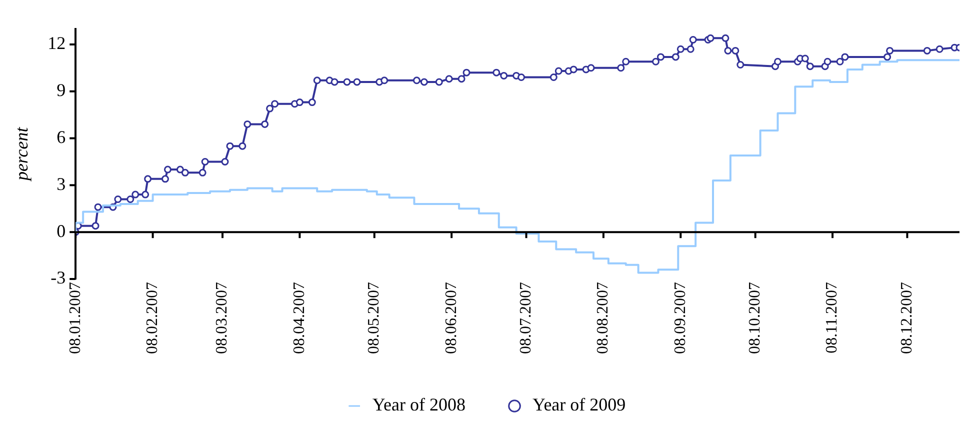 Image resolution: width=973 pixels, height=433 pixels. What do you see at coordinates (22, 154) in the screenshot?
I see `y-axis-title: percent` at bounding box center [22, 154].